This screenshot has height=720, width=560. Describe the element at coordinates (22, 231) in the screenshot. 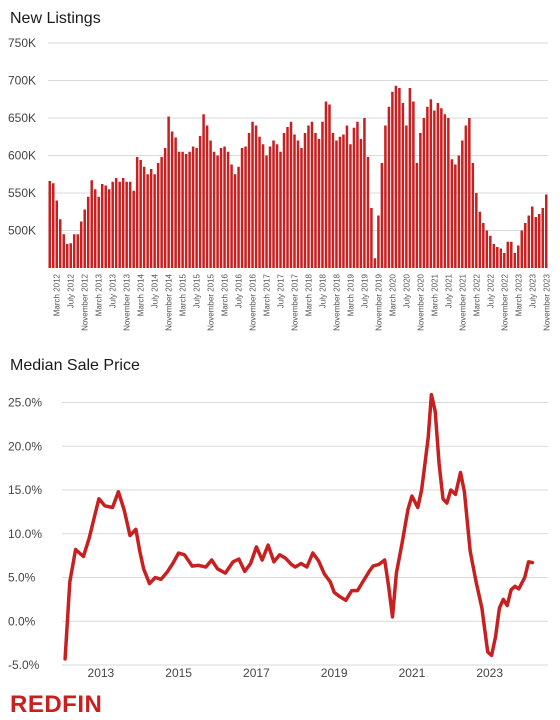

I see `new-listings-y-tick-label: 500K` at that location.